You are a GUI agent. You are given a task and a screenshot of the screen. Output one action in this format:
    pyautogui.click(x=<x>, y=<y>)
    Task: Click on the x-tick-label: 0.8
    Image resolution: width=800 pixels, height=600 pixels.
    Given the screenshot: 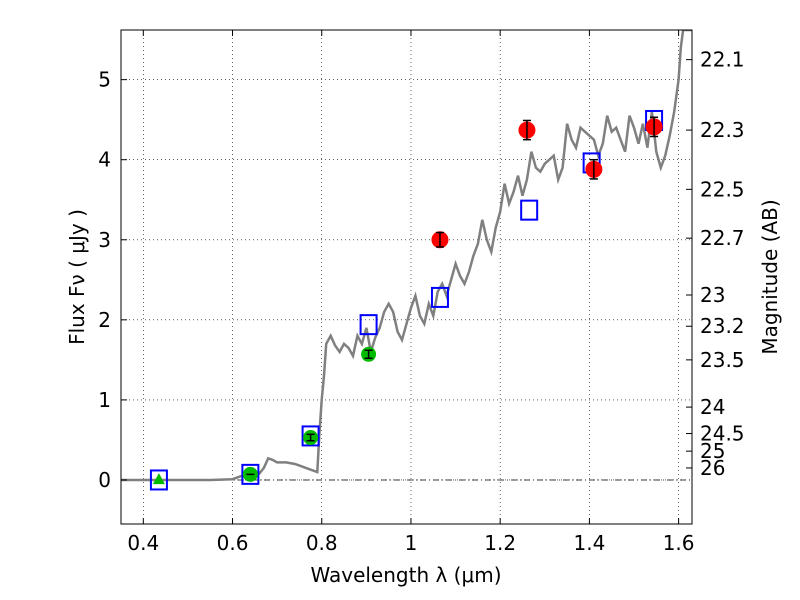 What is the action you would take?
    pyautogui.click(x=322, y=543)
    